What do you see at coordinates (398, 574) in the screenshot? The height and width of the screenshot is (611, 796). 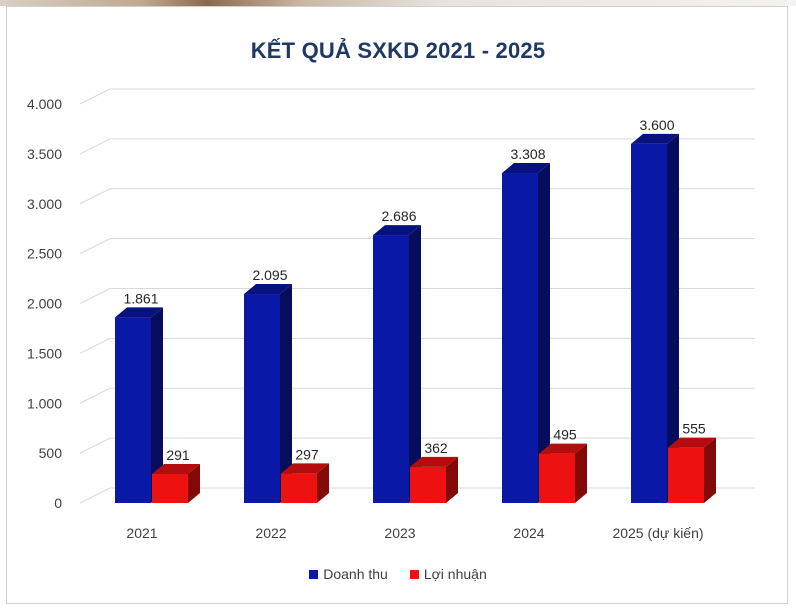 I see `legend: Doanh thu Lợi nhuận` at bounding box center [398, 574].